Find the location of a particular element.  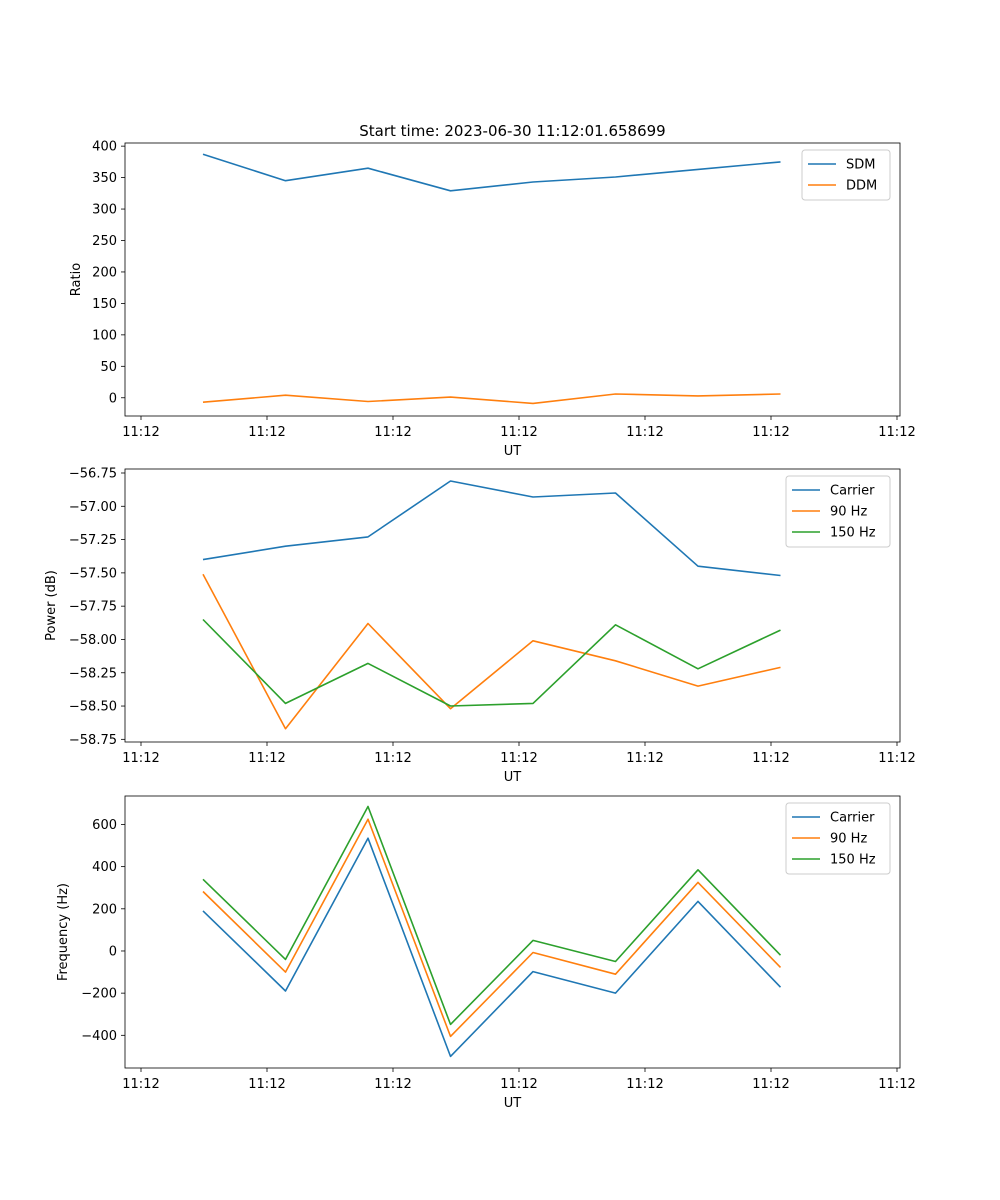

y-tick-label: 150 is located at coordinates (104, 304).